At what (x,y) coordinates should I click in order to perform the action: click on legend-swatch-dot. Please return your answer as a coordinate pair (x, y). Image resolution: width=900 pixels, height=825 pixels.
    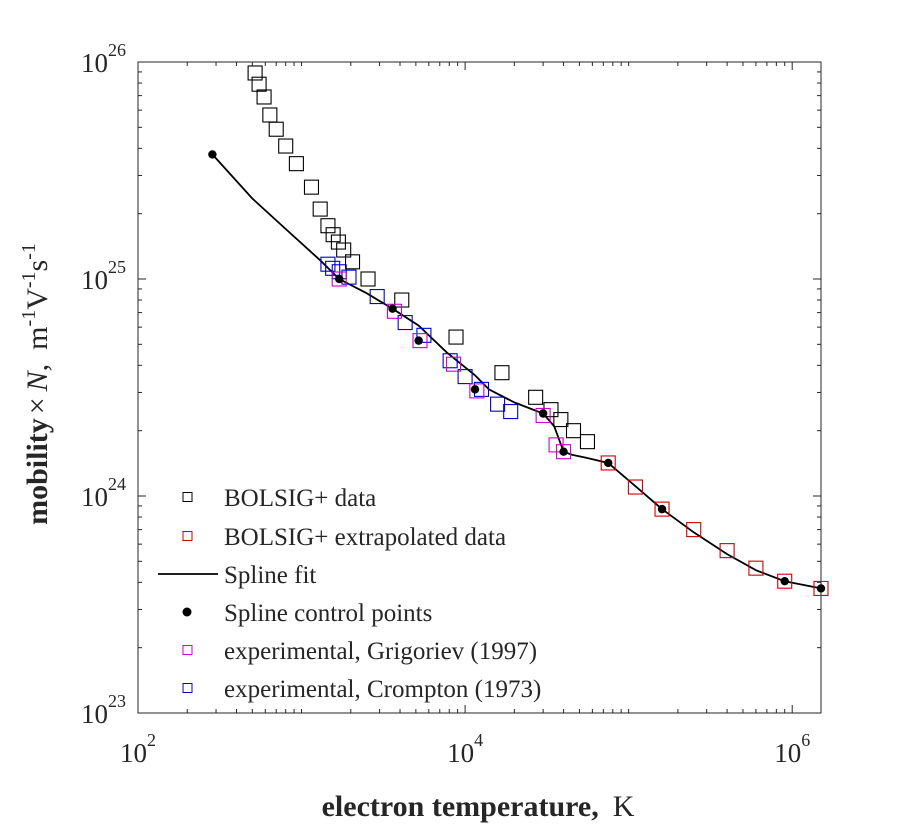
    Looking at the image, I should click on (187, 612).